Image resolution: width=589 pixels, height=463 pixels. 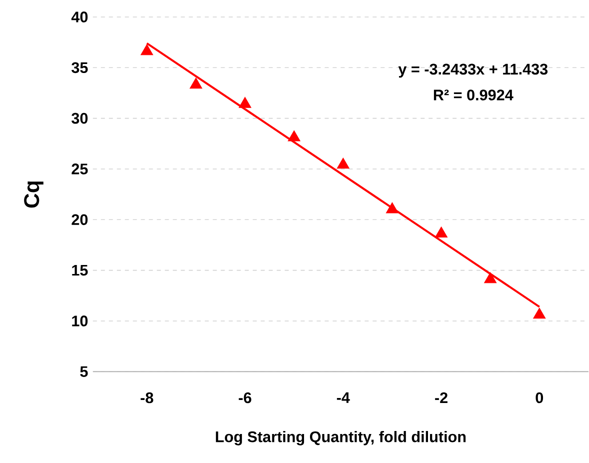 What do you see at coordinates (245, 398) in the screenshot?
I see `x-tick-label: -6` at bounding box center [245, 398].